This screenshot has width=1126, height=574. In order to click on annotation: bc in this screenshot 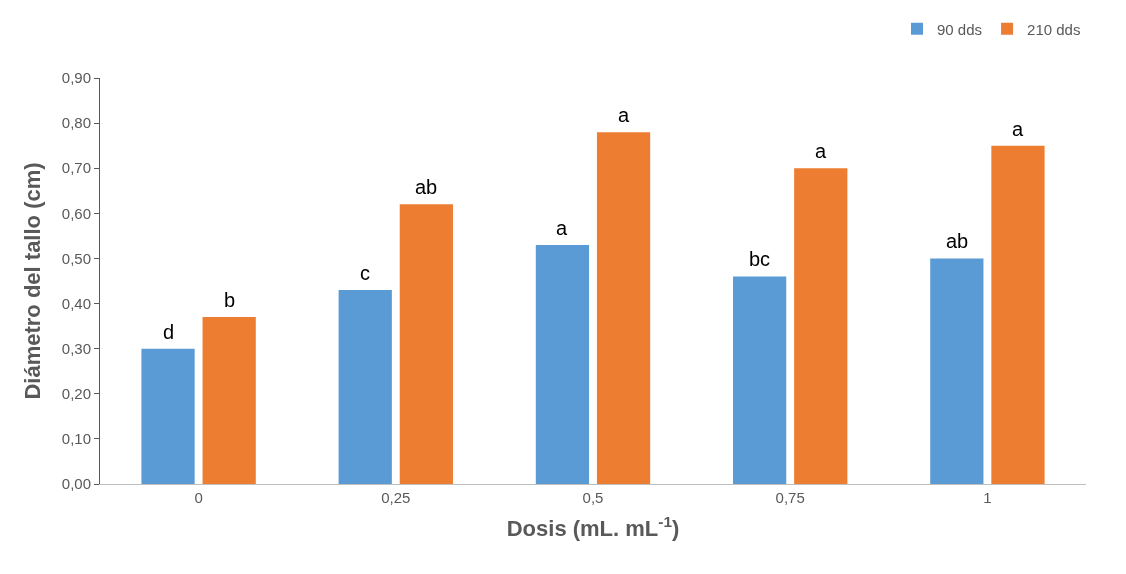, I will do `click(760, 259)`.